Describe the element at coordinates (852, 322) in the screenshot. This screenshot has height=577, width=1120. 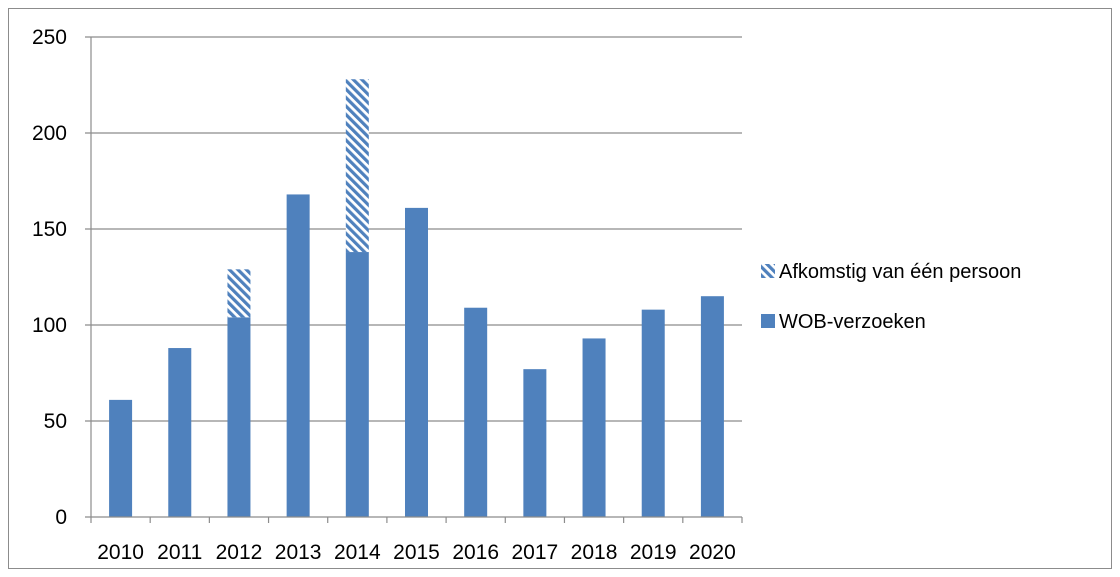
I see `legend-label: WOB-verzoeken` at that location.